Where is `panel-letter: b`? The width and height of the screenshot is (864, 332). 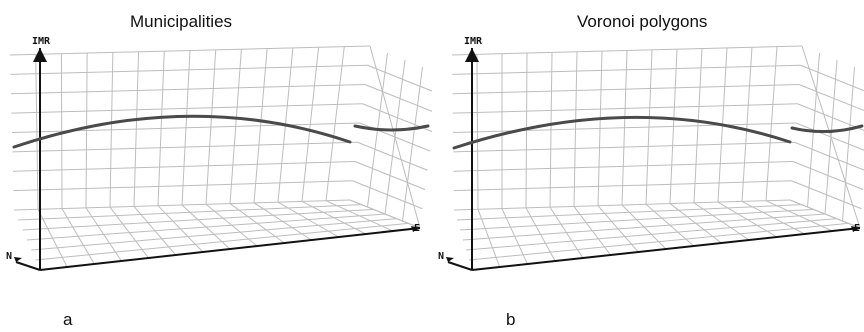
panel-letter: b is located at coordinates (511, 319).